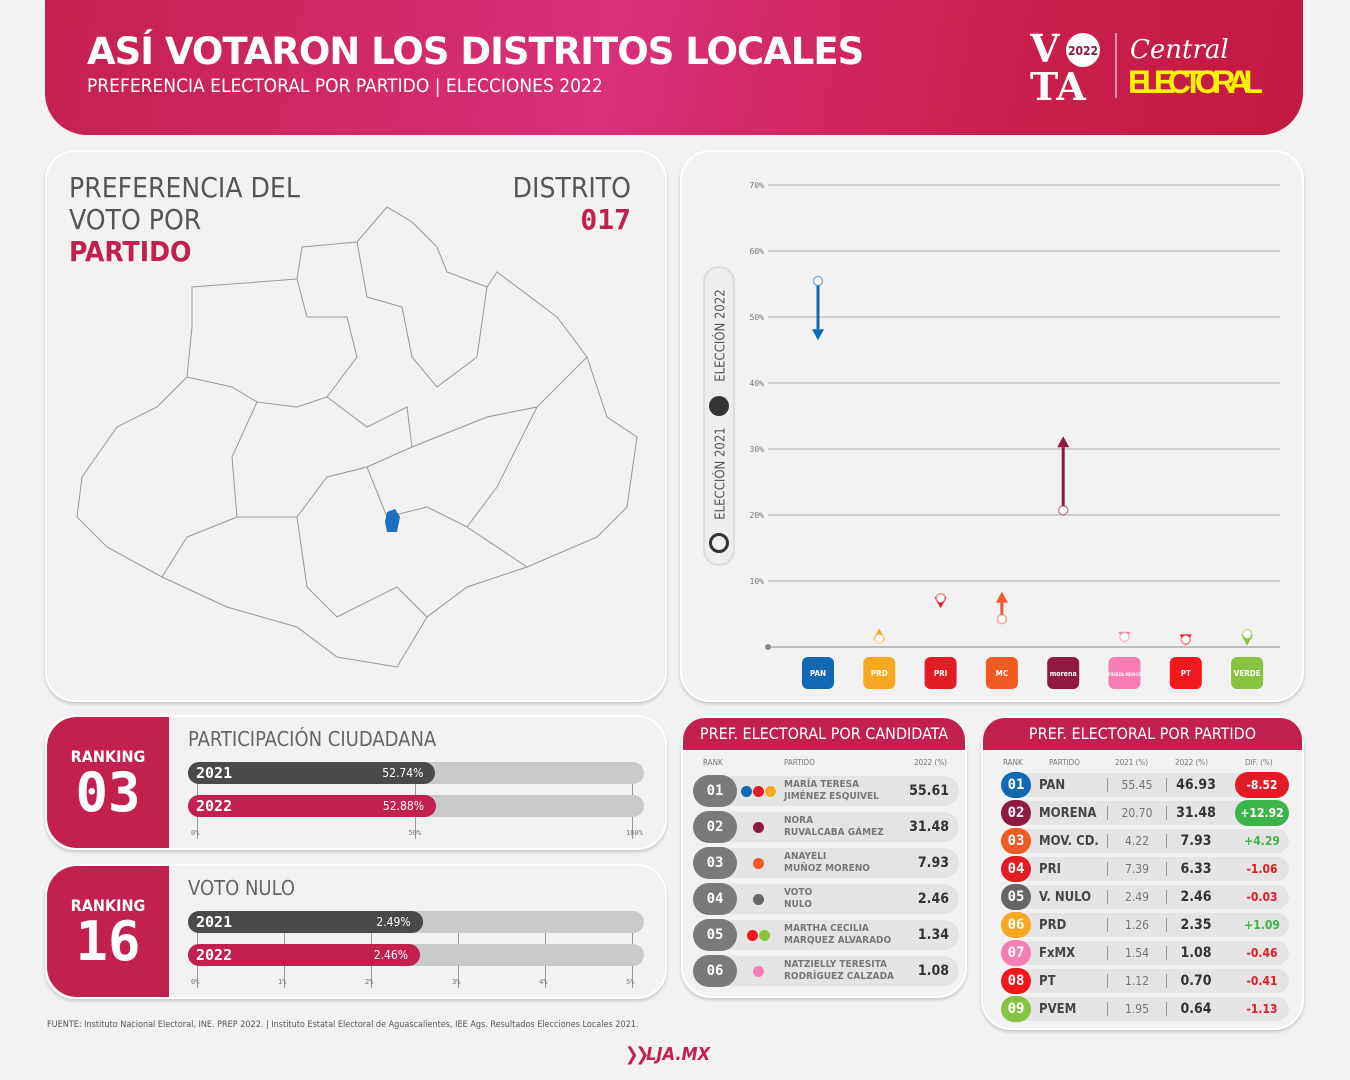  Describe the element at coordinates (1247, 673) in the screenshot. I see `party-logo-text: VERDE` at that location.